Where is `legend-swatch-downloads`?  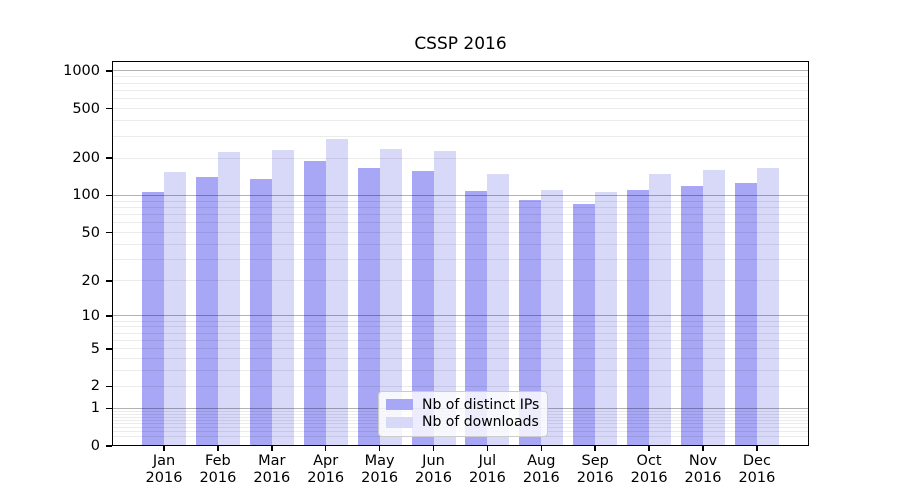 legend-swatch-downloads is located at coordinates (399, 422).